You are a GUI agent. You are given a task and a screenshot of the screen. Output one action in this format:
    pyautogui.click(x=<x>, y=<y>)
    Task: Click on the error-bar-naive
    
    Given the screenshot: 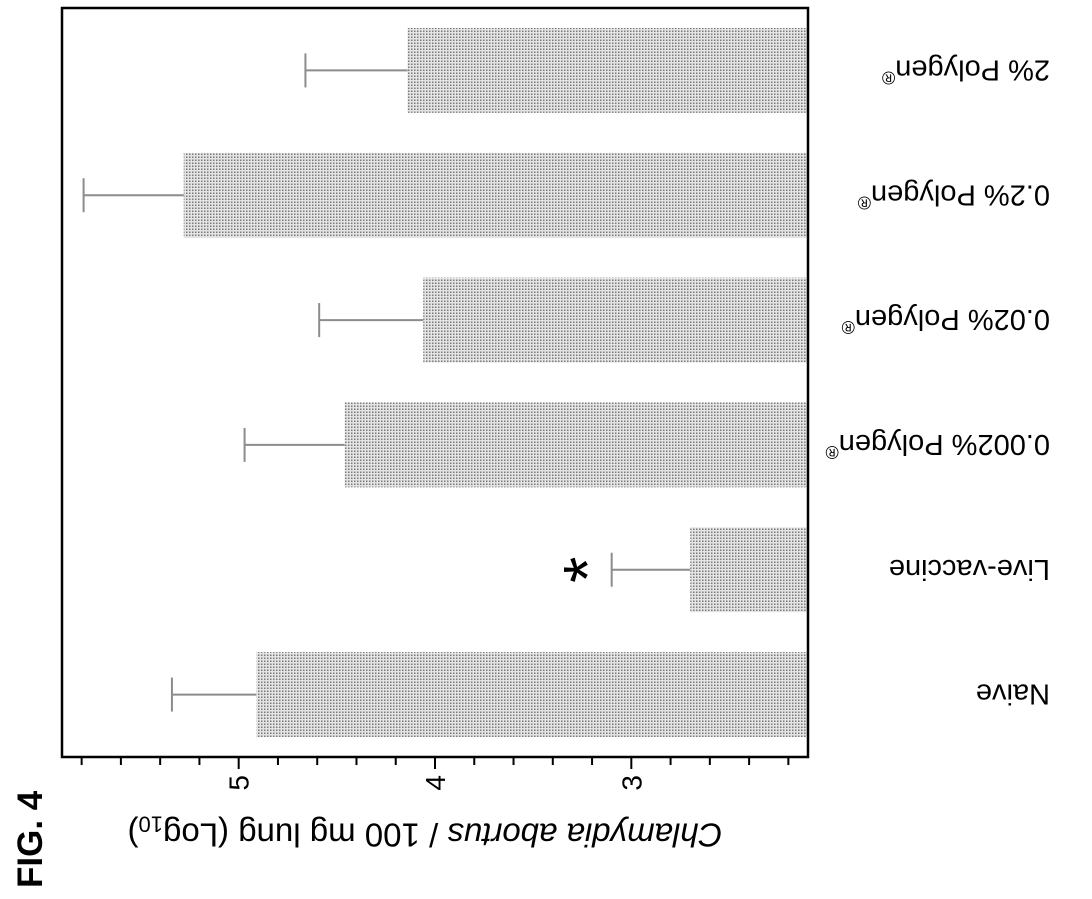 What is the action you would take?
    pyautogui.click(x=213, y=694)
    